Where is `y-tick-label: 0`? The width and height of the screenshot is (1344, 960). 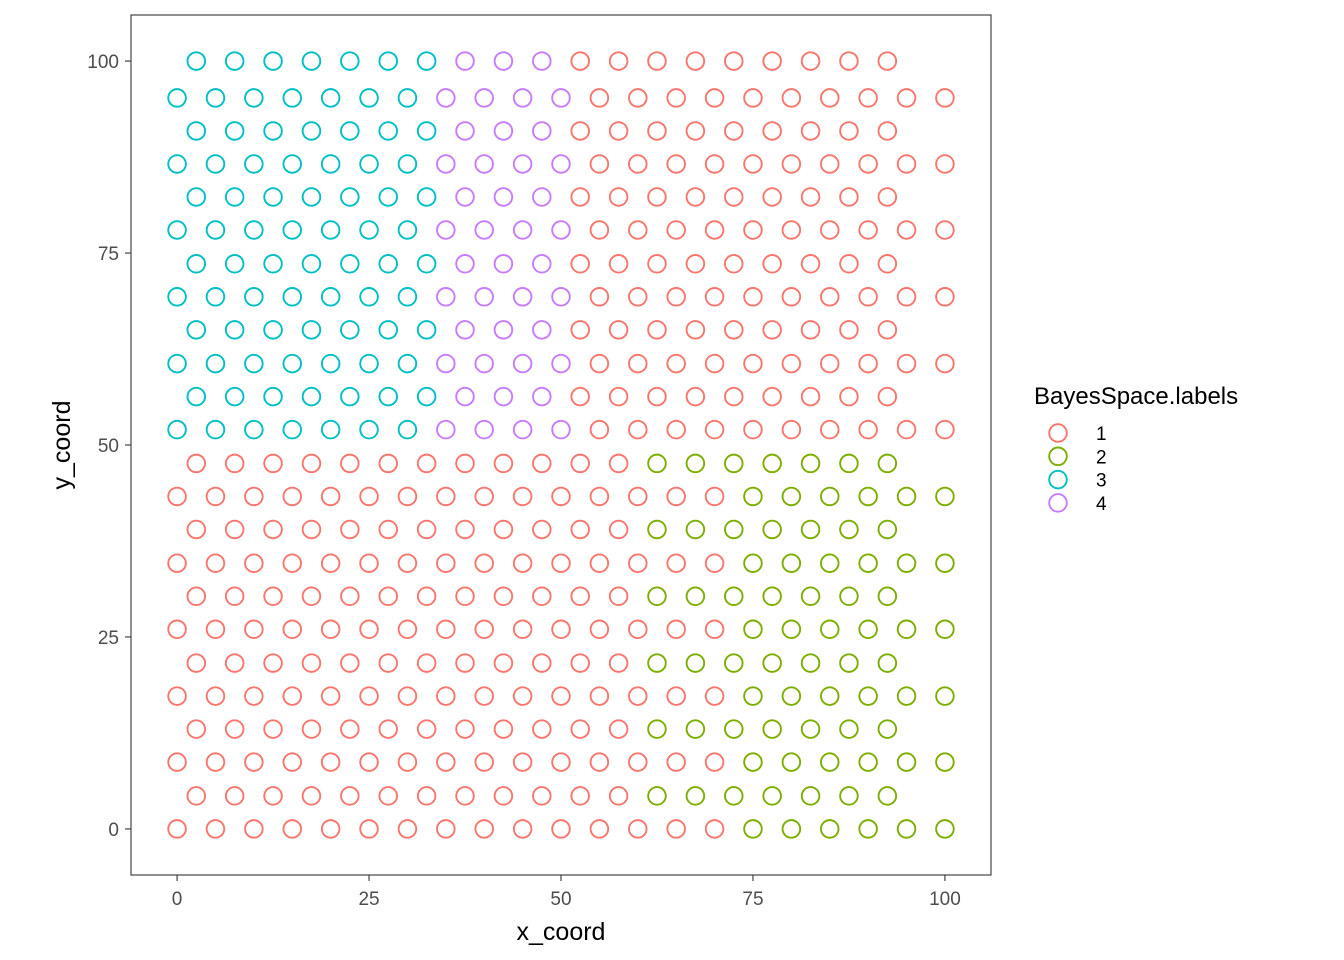 y-tick-label: 0 is located at coordinates (113, 830).